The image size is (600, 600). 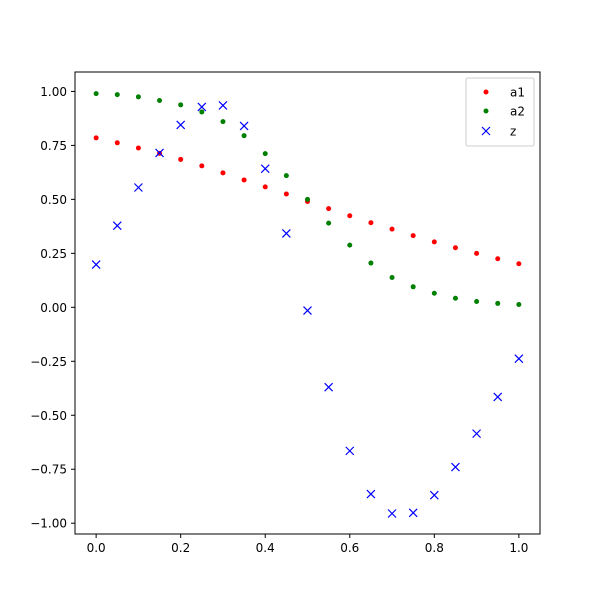 What do you see at coordinates (53, 92) in the screenshot?
I see `y-tick-label: 1.00` at bounding box center [53, 92].